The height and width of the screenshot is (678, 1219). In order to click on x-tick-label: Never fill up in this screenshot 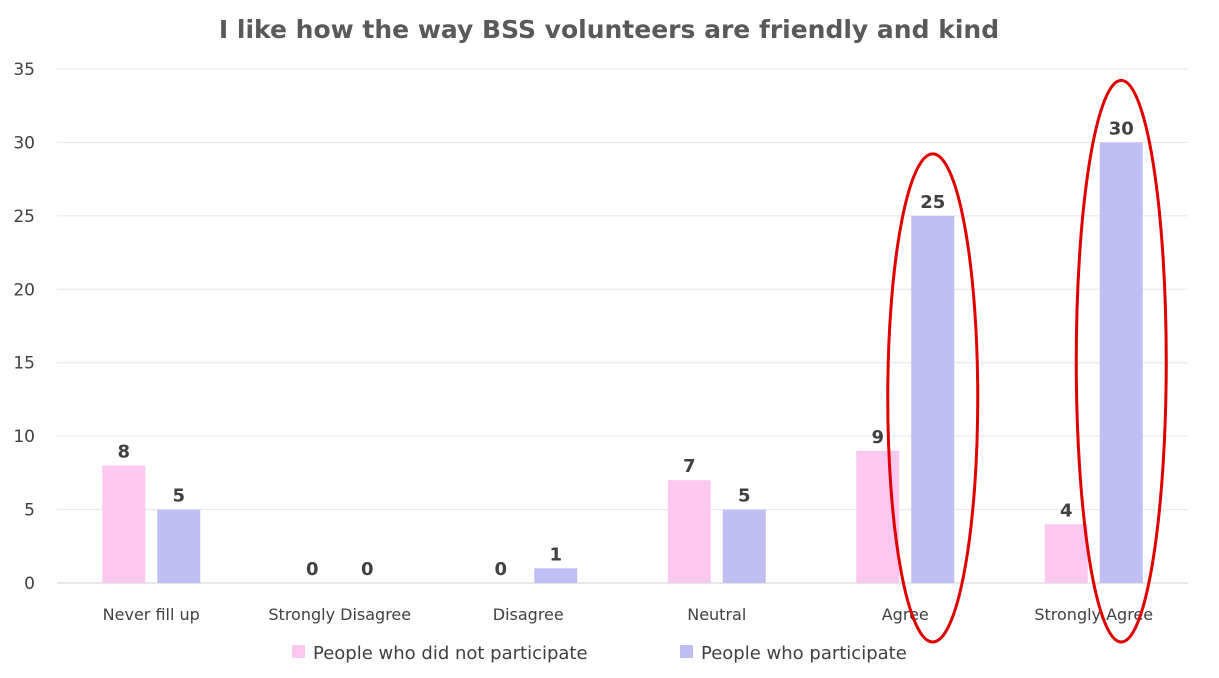, I will do `click(151, 614)`.